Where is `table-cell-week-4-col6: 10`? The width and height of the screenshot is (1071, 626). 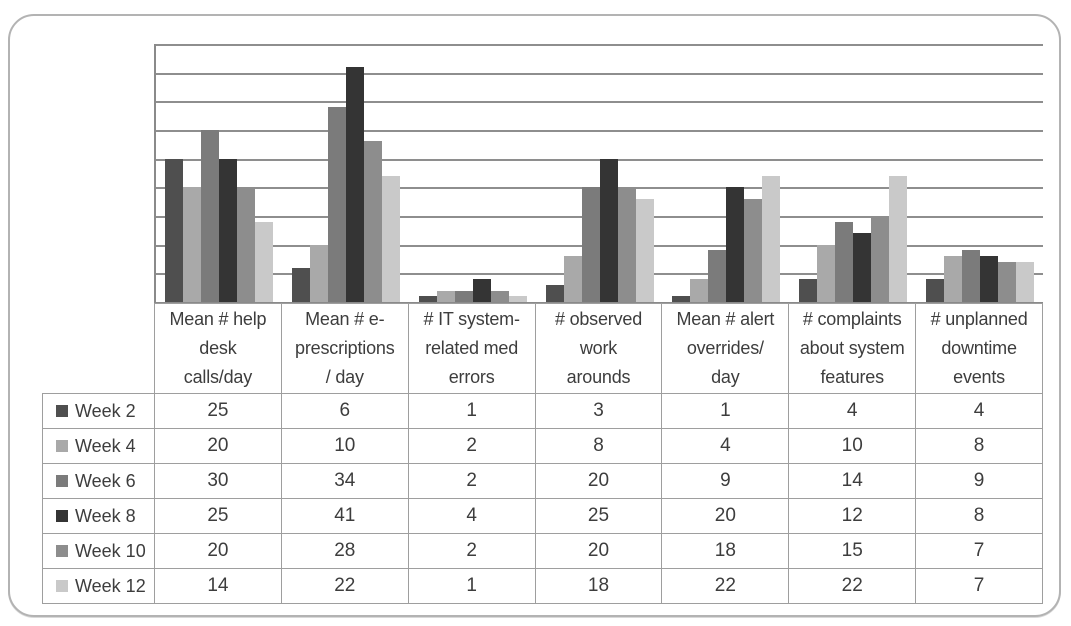 table-cell-week-4-col6: 10 is located at coordinates (852, 446).